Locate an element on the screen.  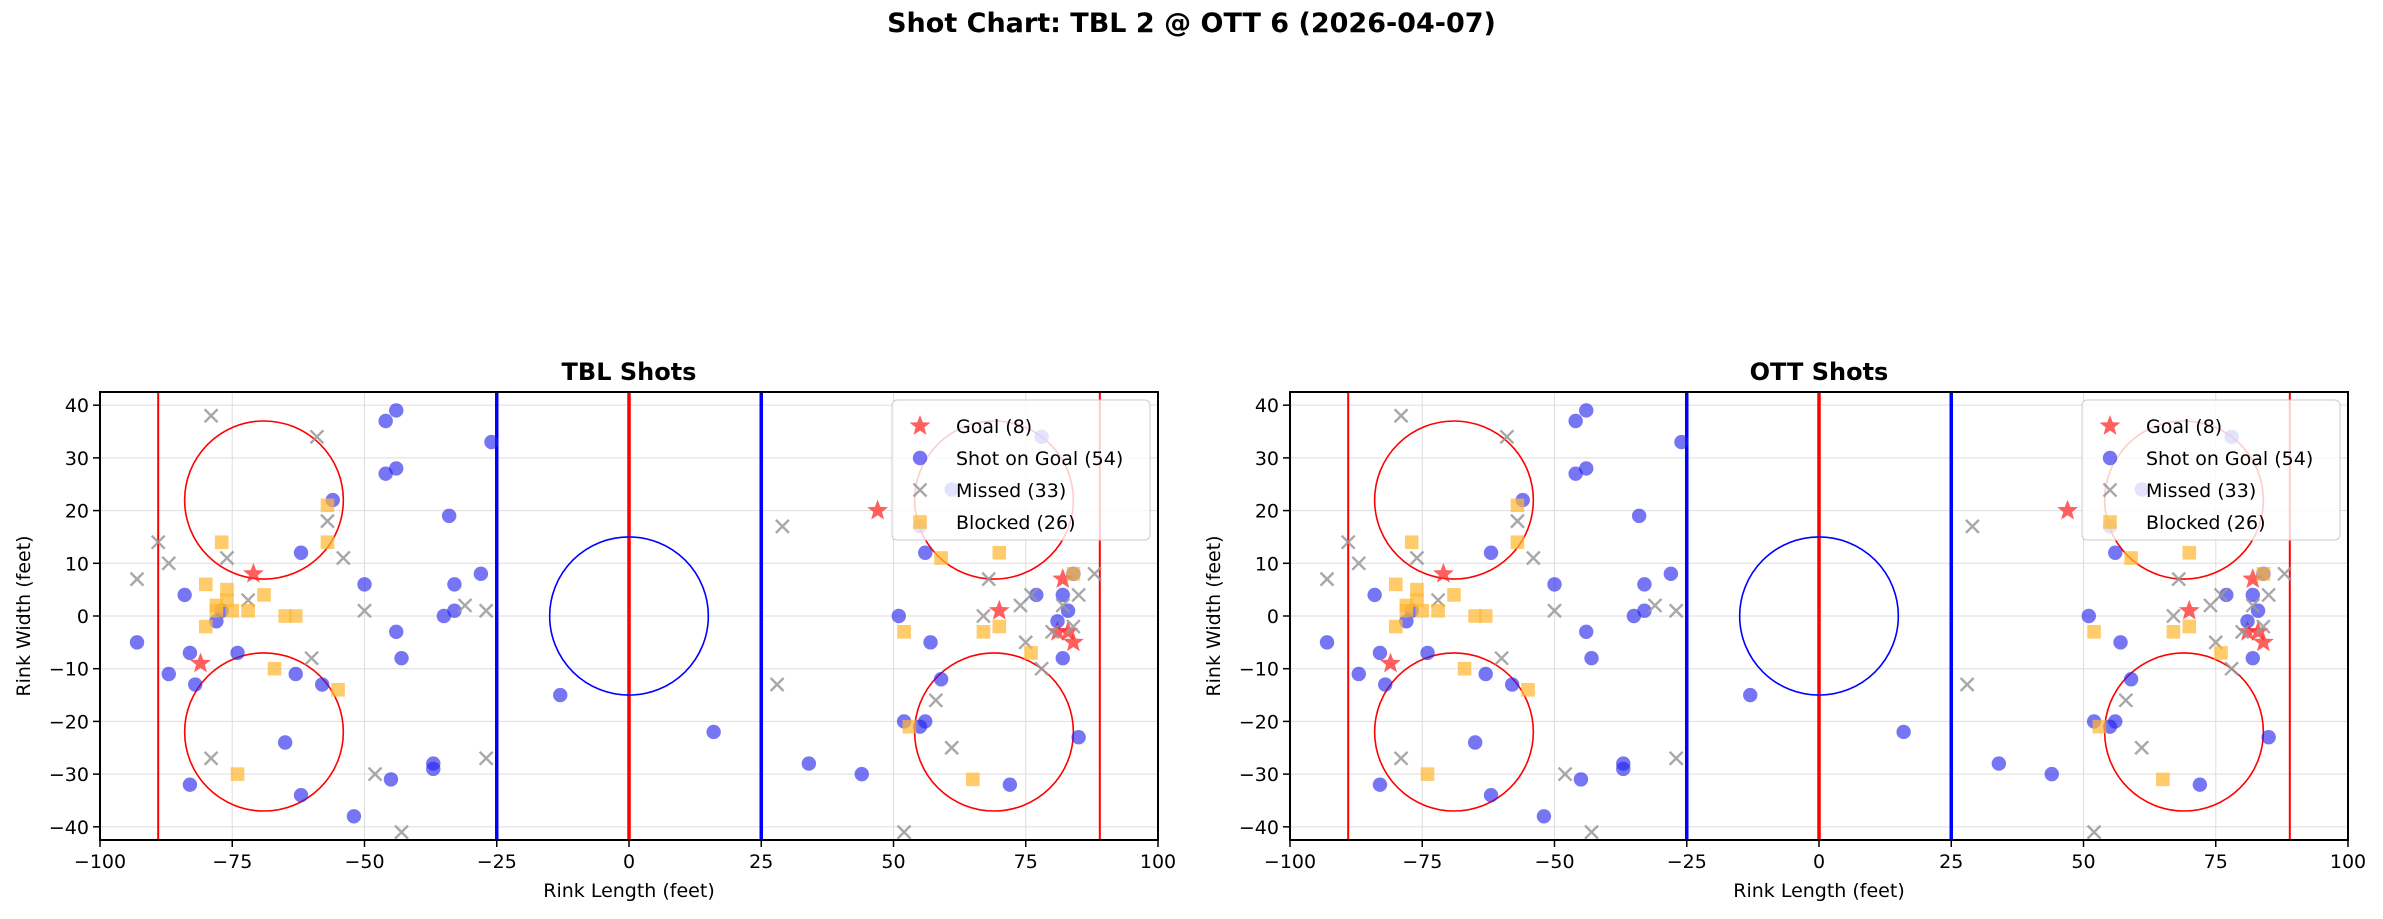
x-tick-label: 75 is located at coordinates (1026, 862).